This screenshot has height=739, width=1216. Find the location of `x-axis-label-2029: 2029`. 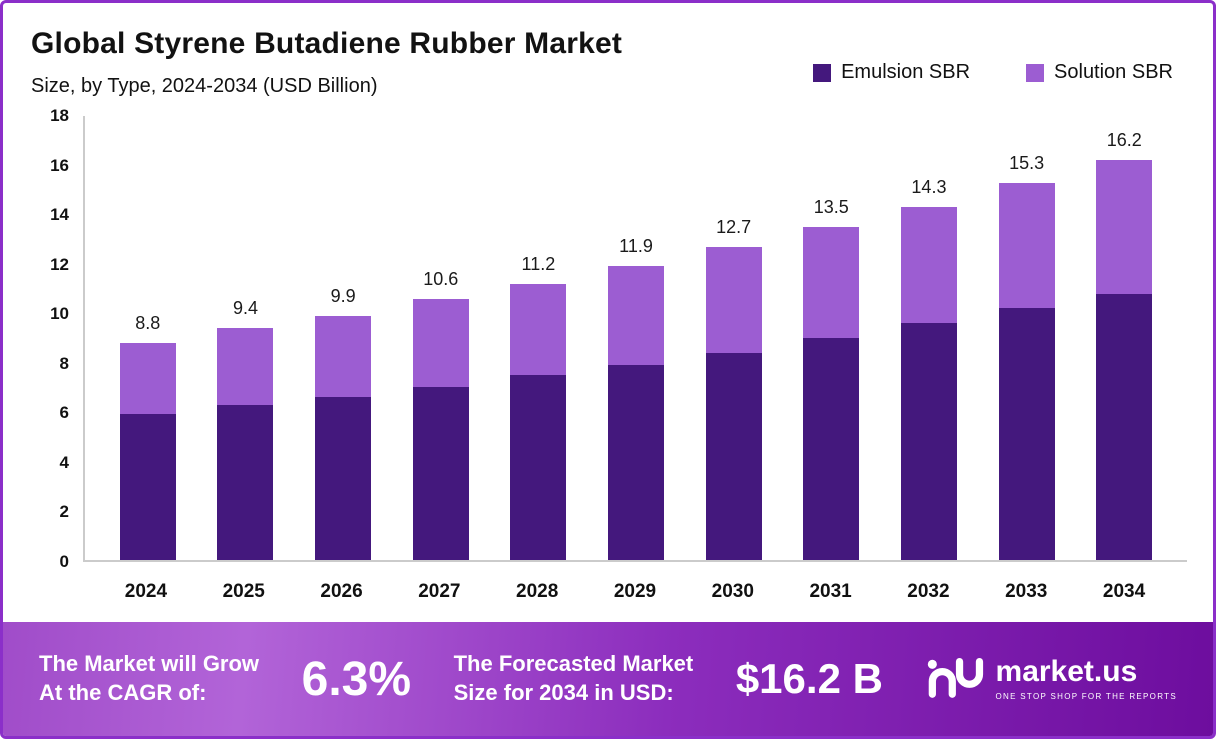

x-axis-label-2029: 2029 is located at coordinates (635, 591).